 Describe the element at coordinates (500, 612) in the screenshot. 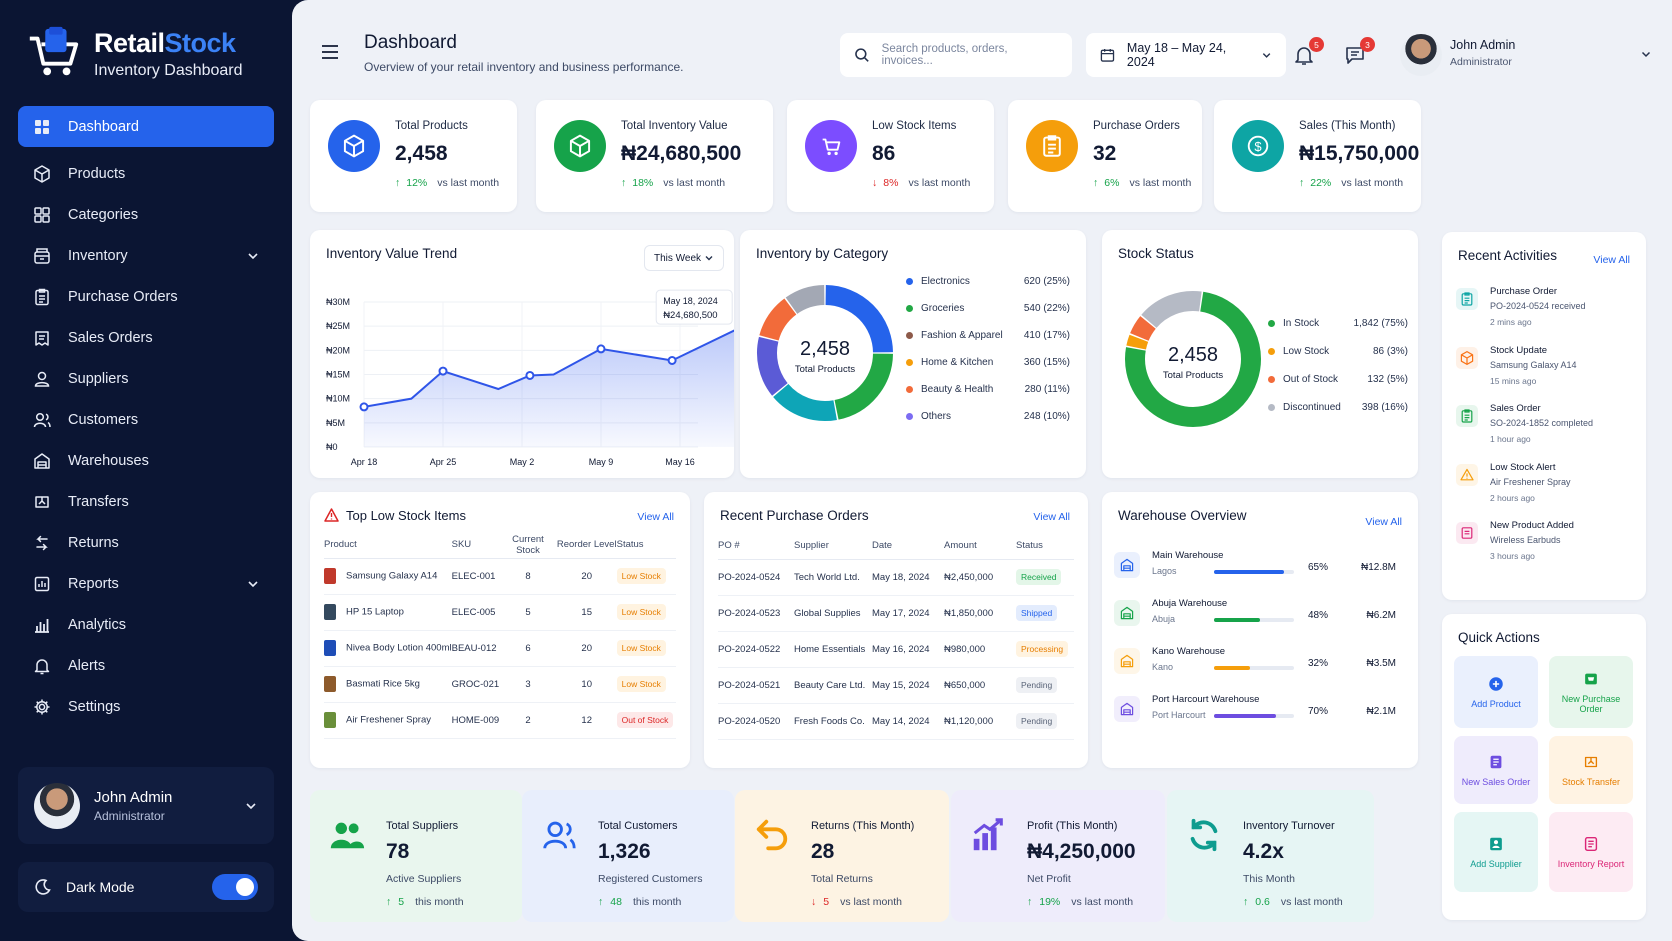

I see `table-row: HP 15 Laptop ELEC-005 5 15 Low Stock` at that location.